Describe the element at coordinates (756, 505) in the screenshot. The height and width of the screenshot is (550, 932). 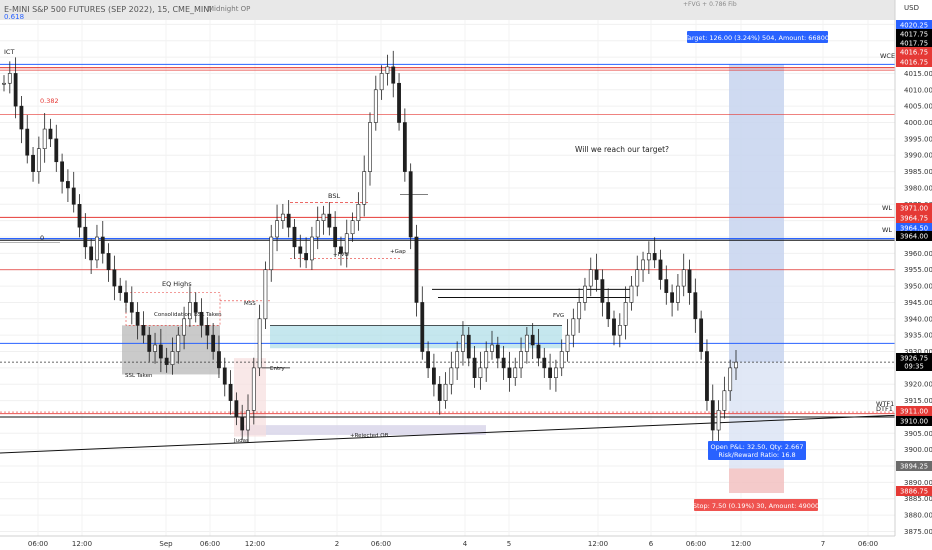
I see `stop-label: Stop: 7.50 (0.19%) 30, Amount: 49000` at that location.